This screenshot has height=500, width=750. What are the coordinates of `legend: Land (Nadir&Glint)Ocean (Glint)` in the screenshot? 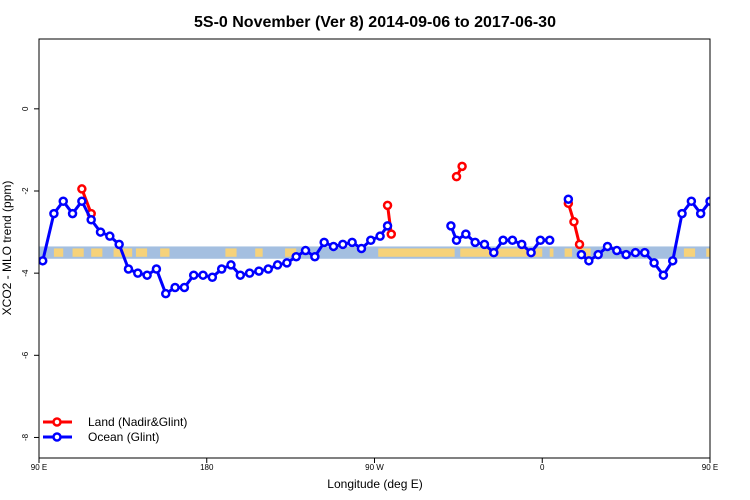 It's located at (115, 429).